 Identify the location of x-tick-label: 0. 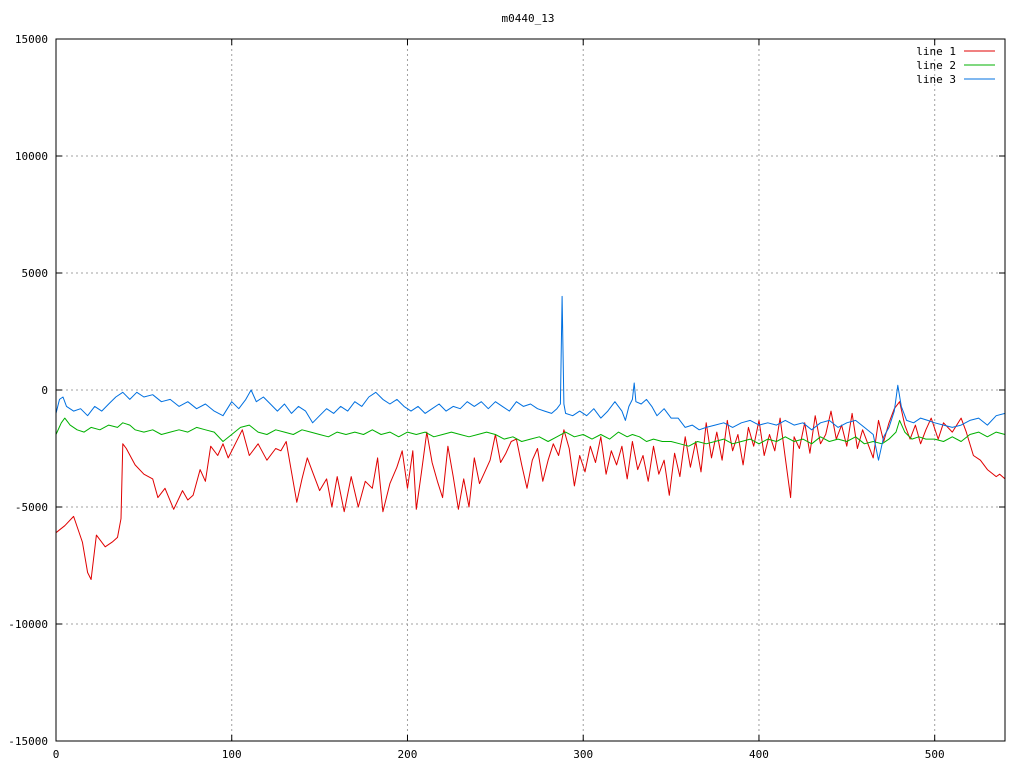
(56, 754).